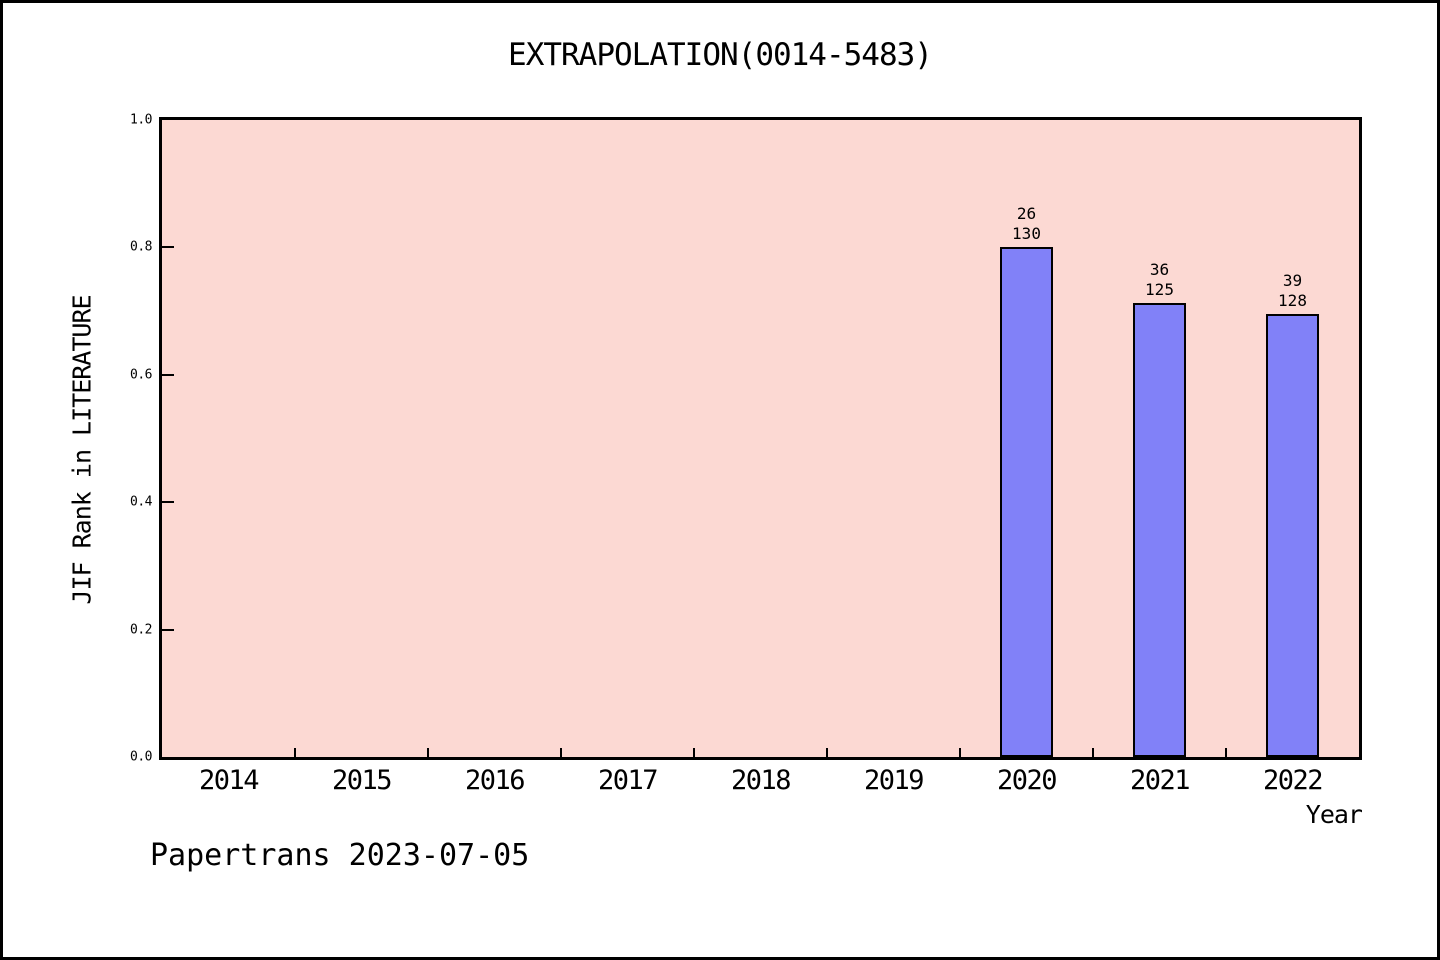  I want to click on bar-value-label-2022: 39 128, so click(1292, 291).